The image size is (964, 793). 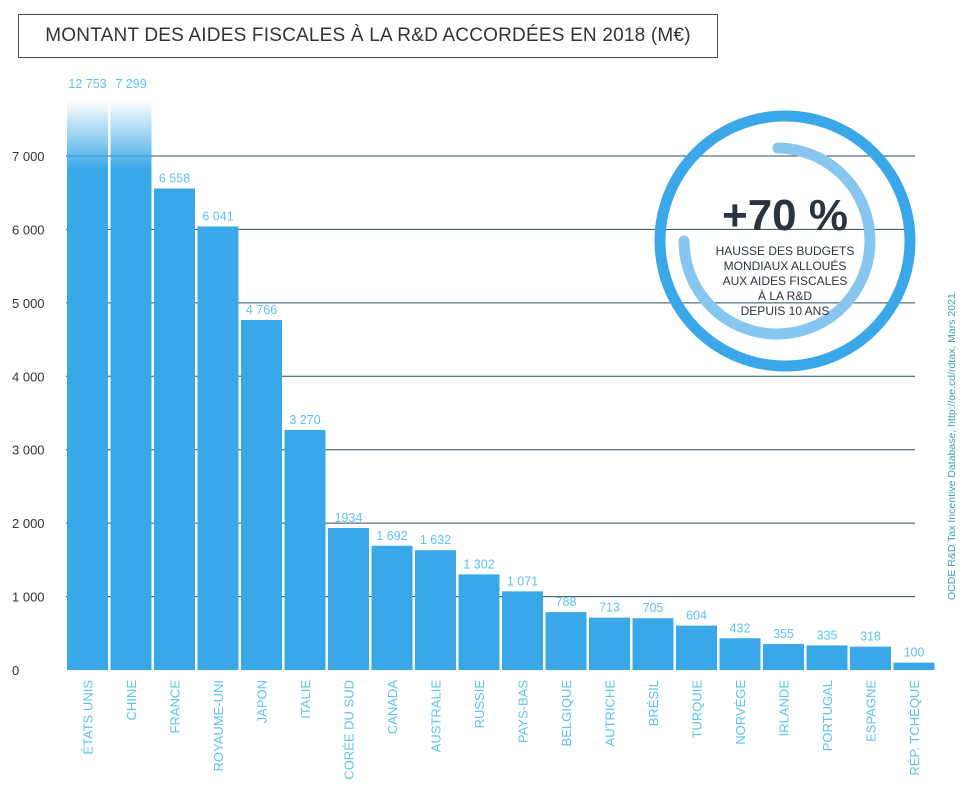 What do you see at coordinates (783, 634) in the screenshot?
I see `value-label: 355` at bounding box center [783, 634].